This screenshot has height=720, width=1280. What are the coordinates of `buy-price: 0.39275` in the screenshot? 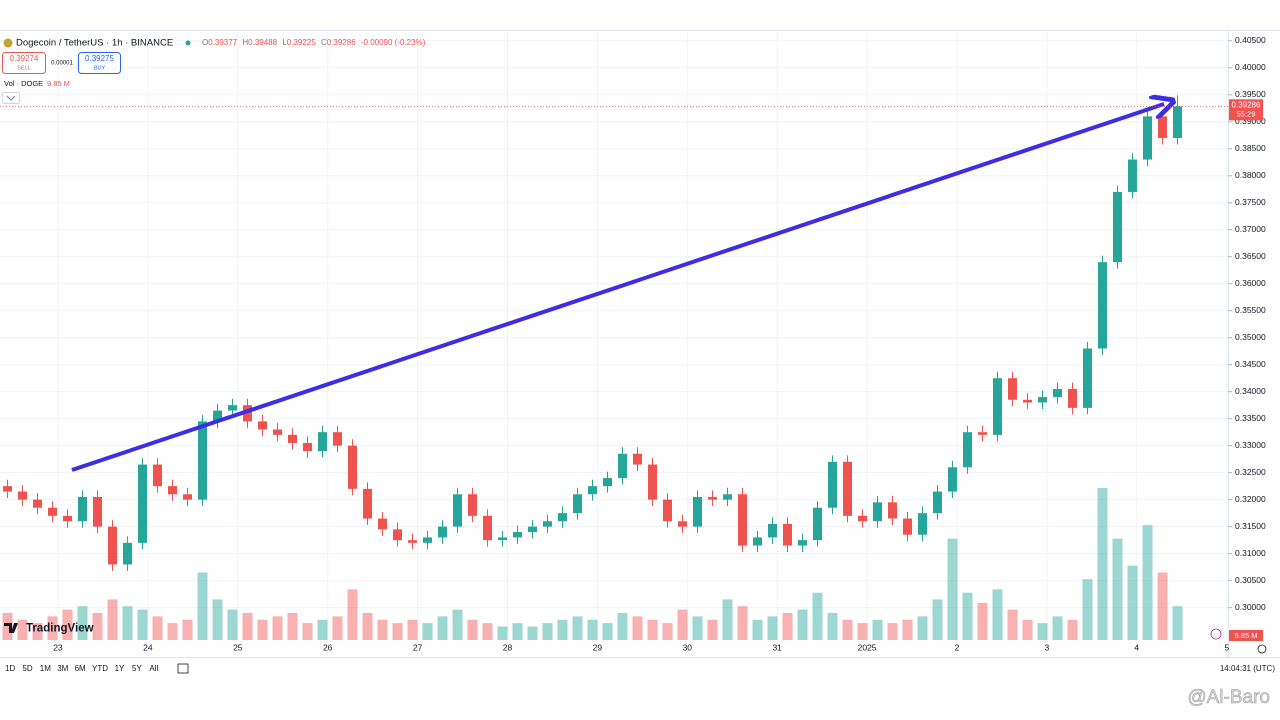 It's located at (99, 58).